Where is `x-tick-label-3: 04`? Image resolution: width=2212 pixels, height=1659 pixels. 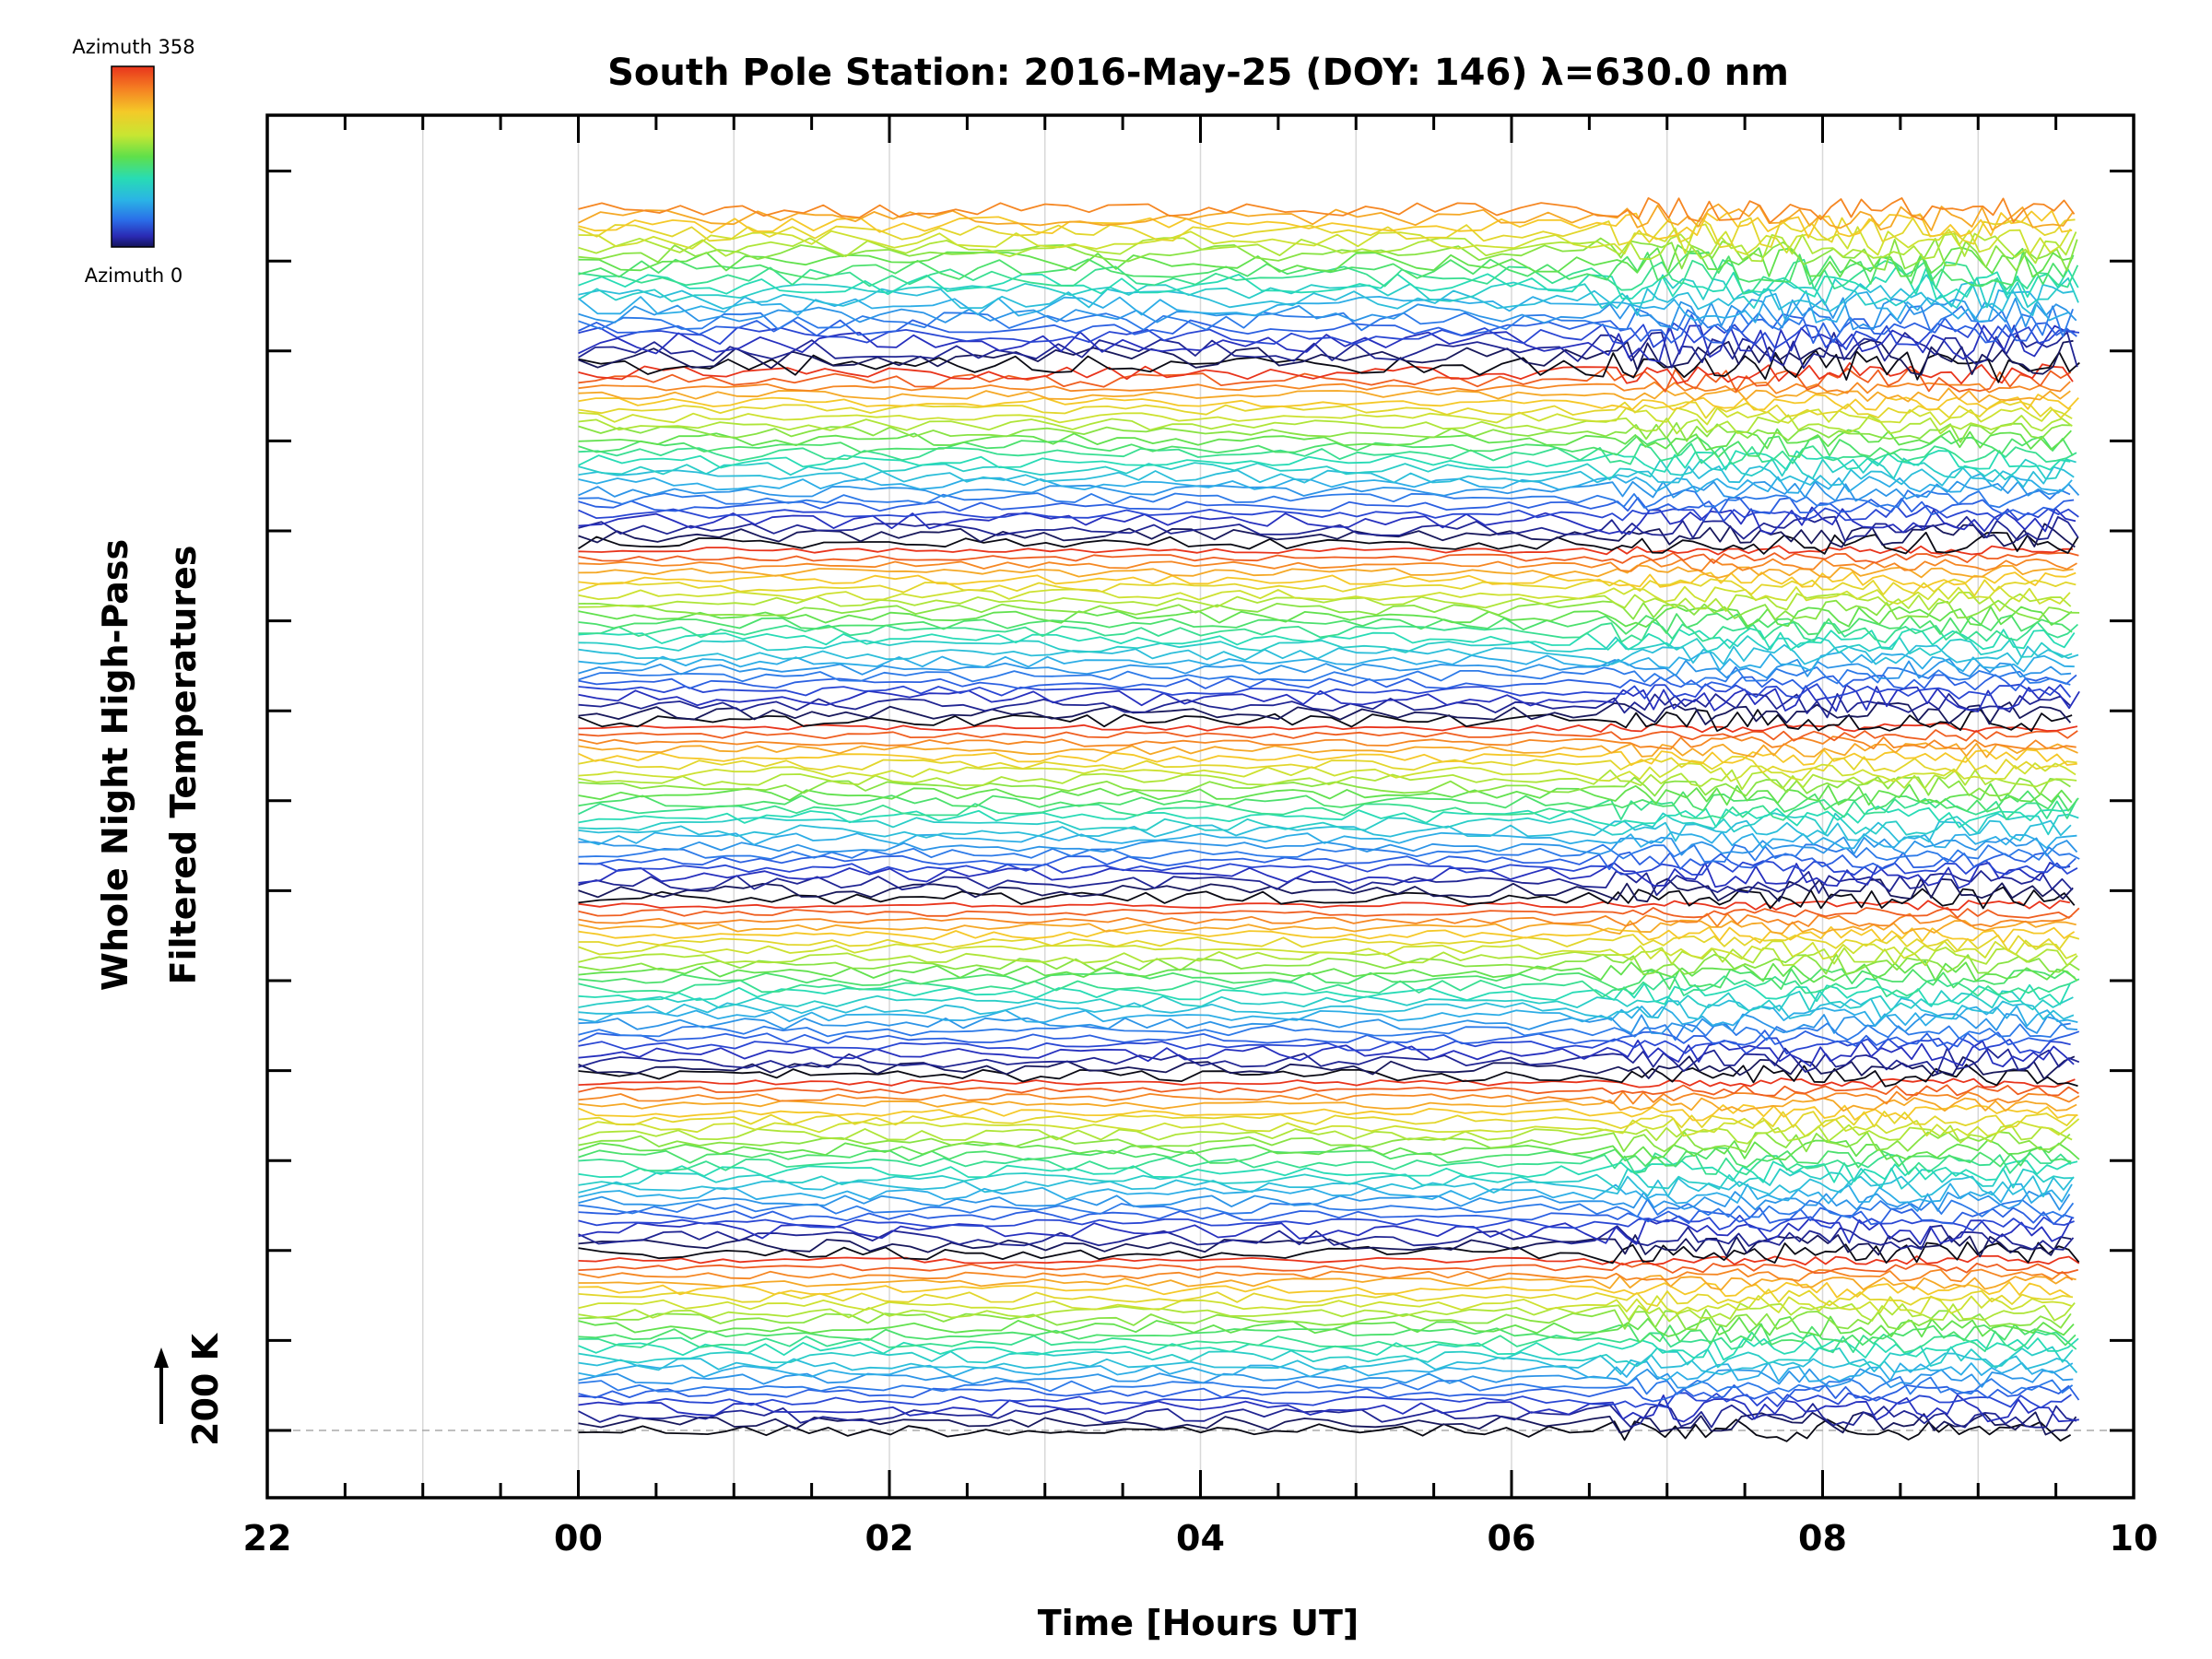 x-tick-label-3: 04 is located at coordinates (1200, 1538).